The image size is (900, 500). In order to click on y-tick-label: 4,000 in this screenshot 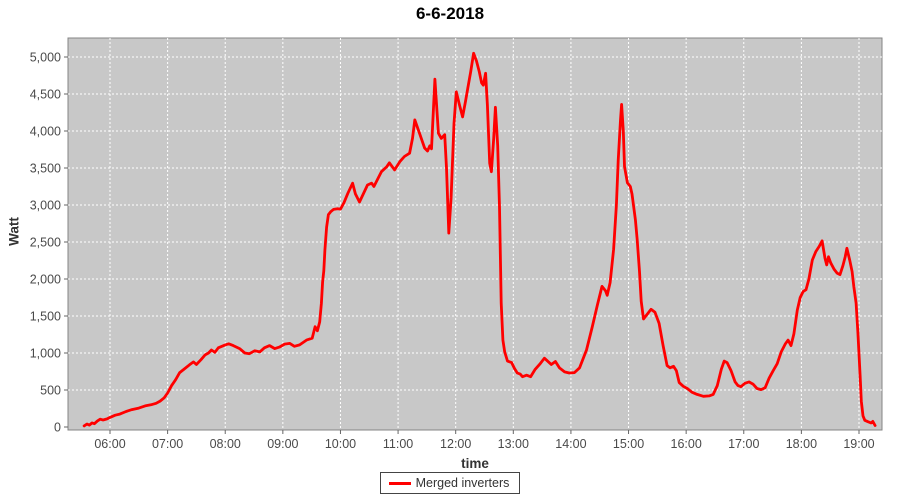, I will do `click(45, 132)`.